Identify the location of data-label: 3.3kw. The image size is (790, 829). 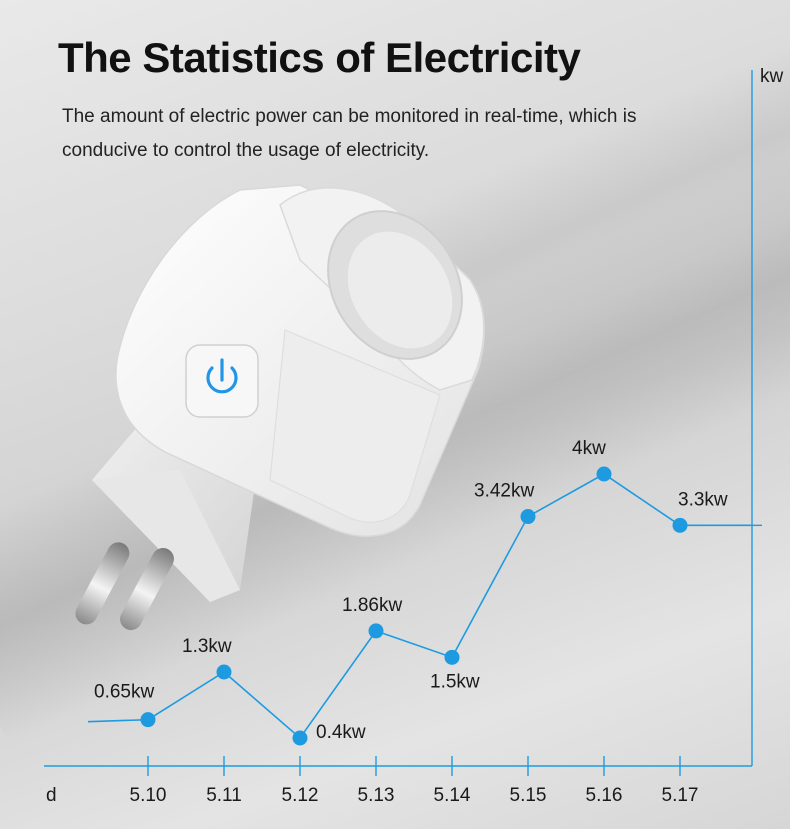
(703, 499).